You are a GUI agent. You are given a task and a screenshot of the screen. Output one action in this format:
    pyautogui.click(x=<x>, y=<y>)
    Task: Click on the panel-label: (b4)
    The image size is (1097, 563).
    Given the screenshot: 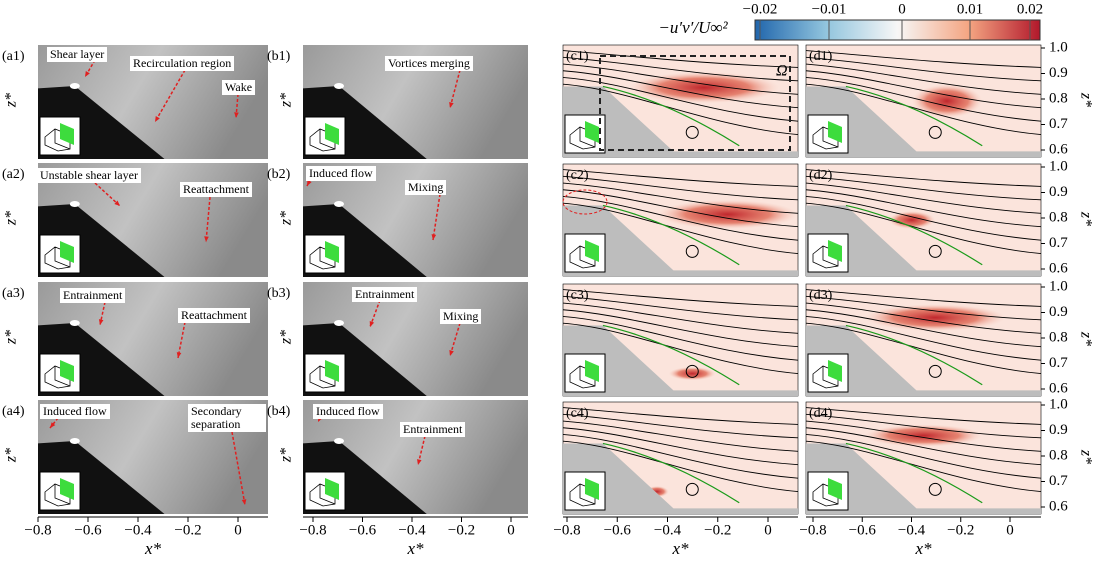 What is the action you would take?
    pyautogui.click(x=279, y=411)
    